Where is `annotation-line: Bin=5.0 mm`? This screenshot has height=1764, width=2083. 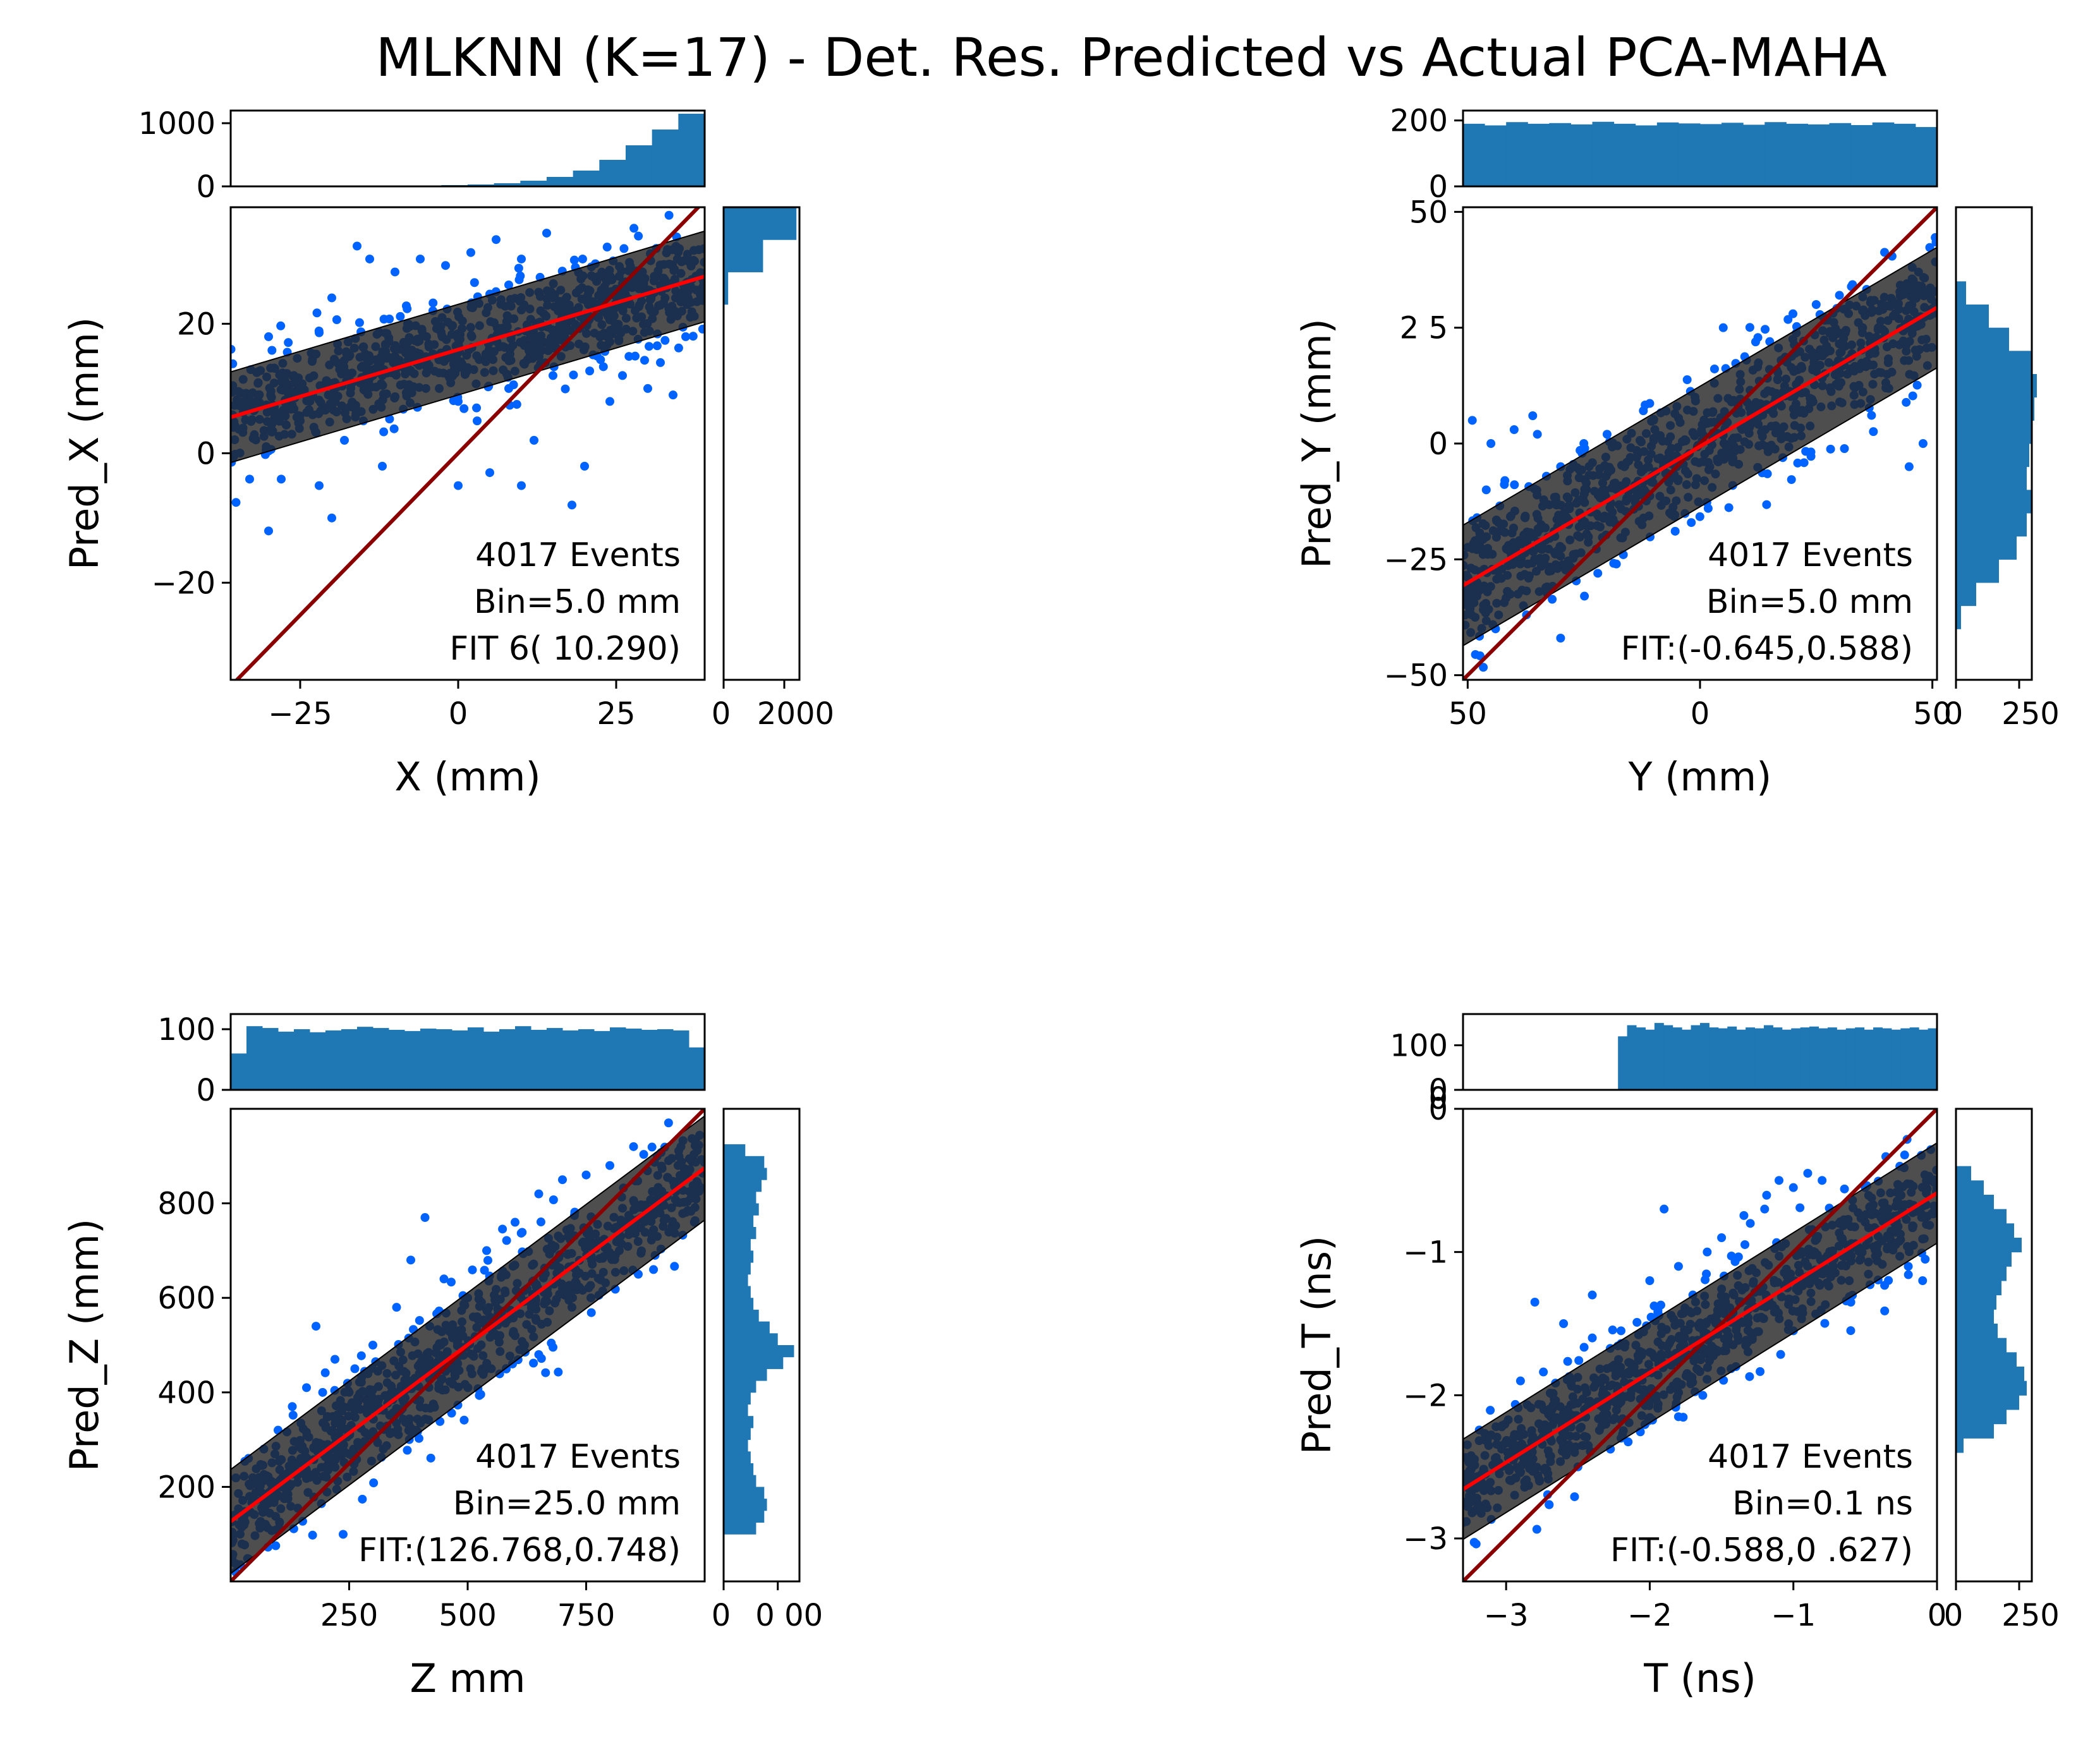 annotation-line: Bin=5.0 mm is located at coordinates (1809, 602).